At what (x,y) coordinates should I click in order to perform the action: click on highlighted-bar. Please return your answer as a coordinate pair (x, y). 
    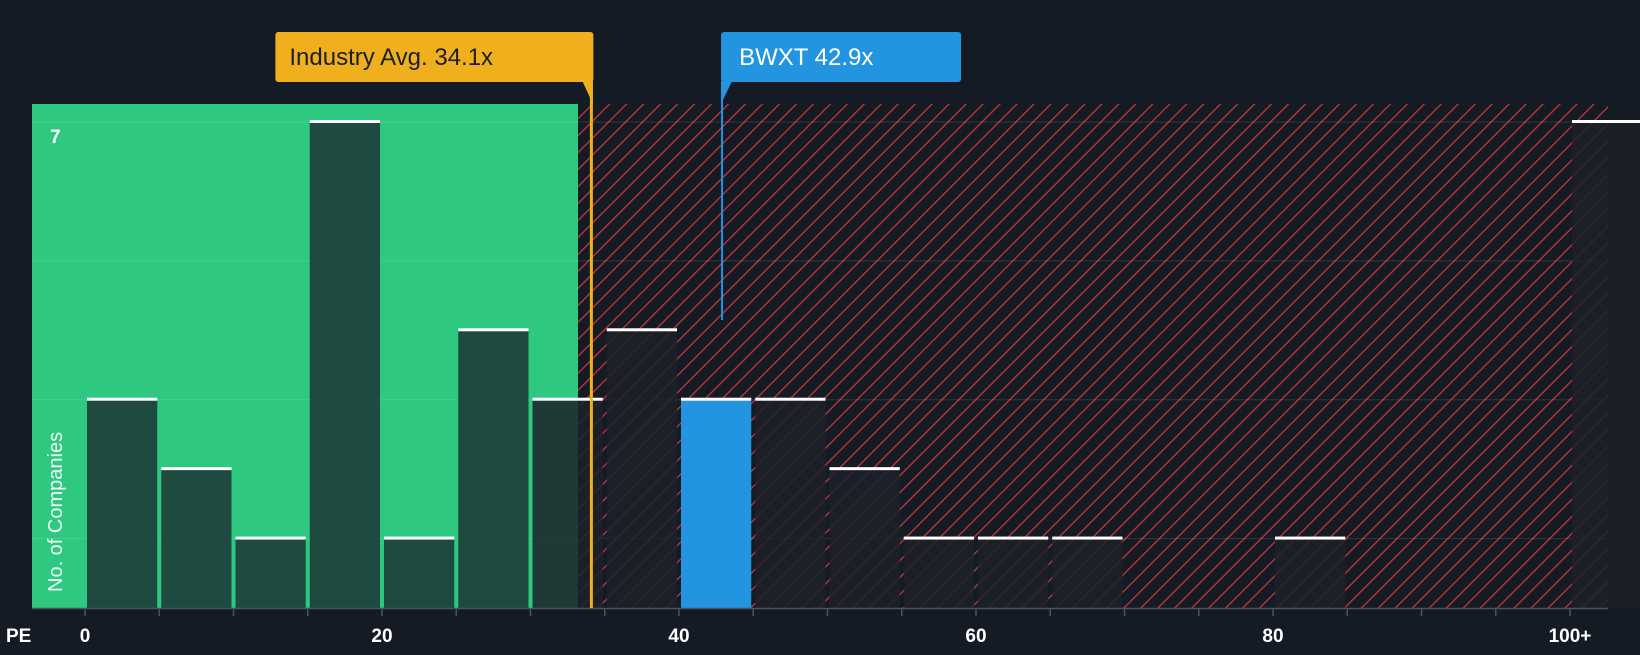
    Looking at the image, I should click on (716, 503).